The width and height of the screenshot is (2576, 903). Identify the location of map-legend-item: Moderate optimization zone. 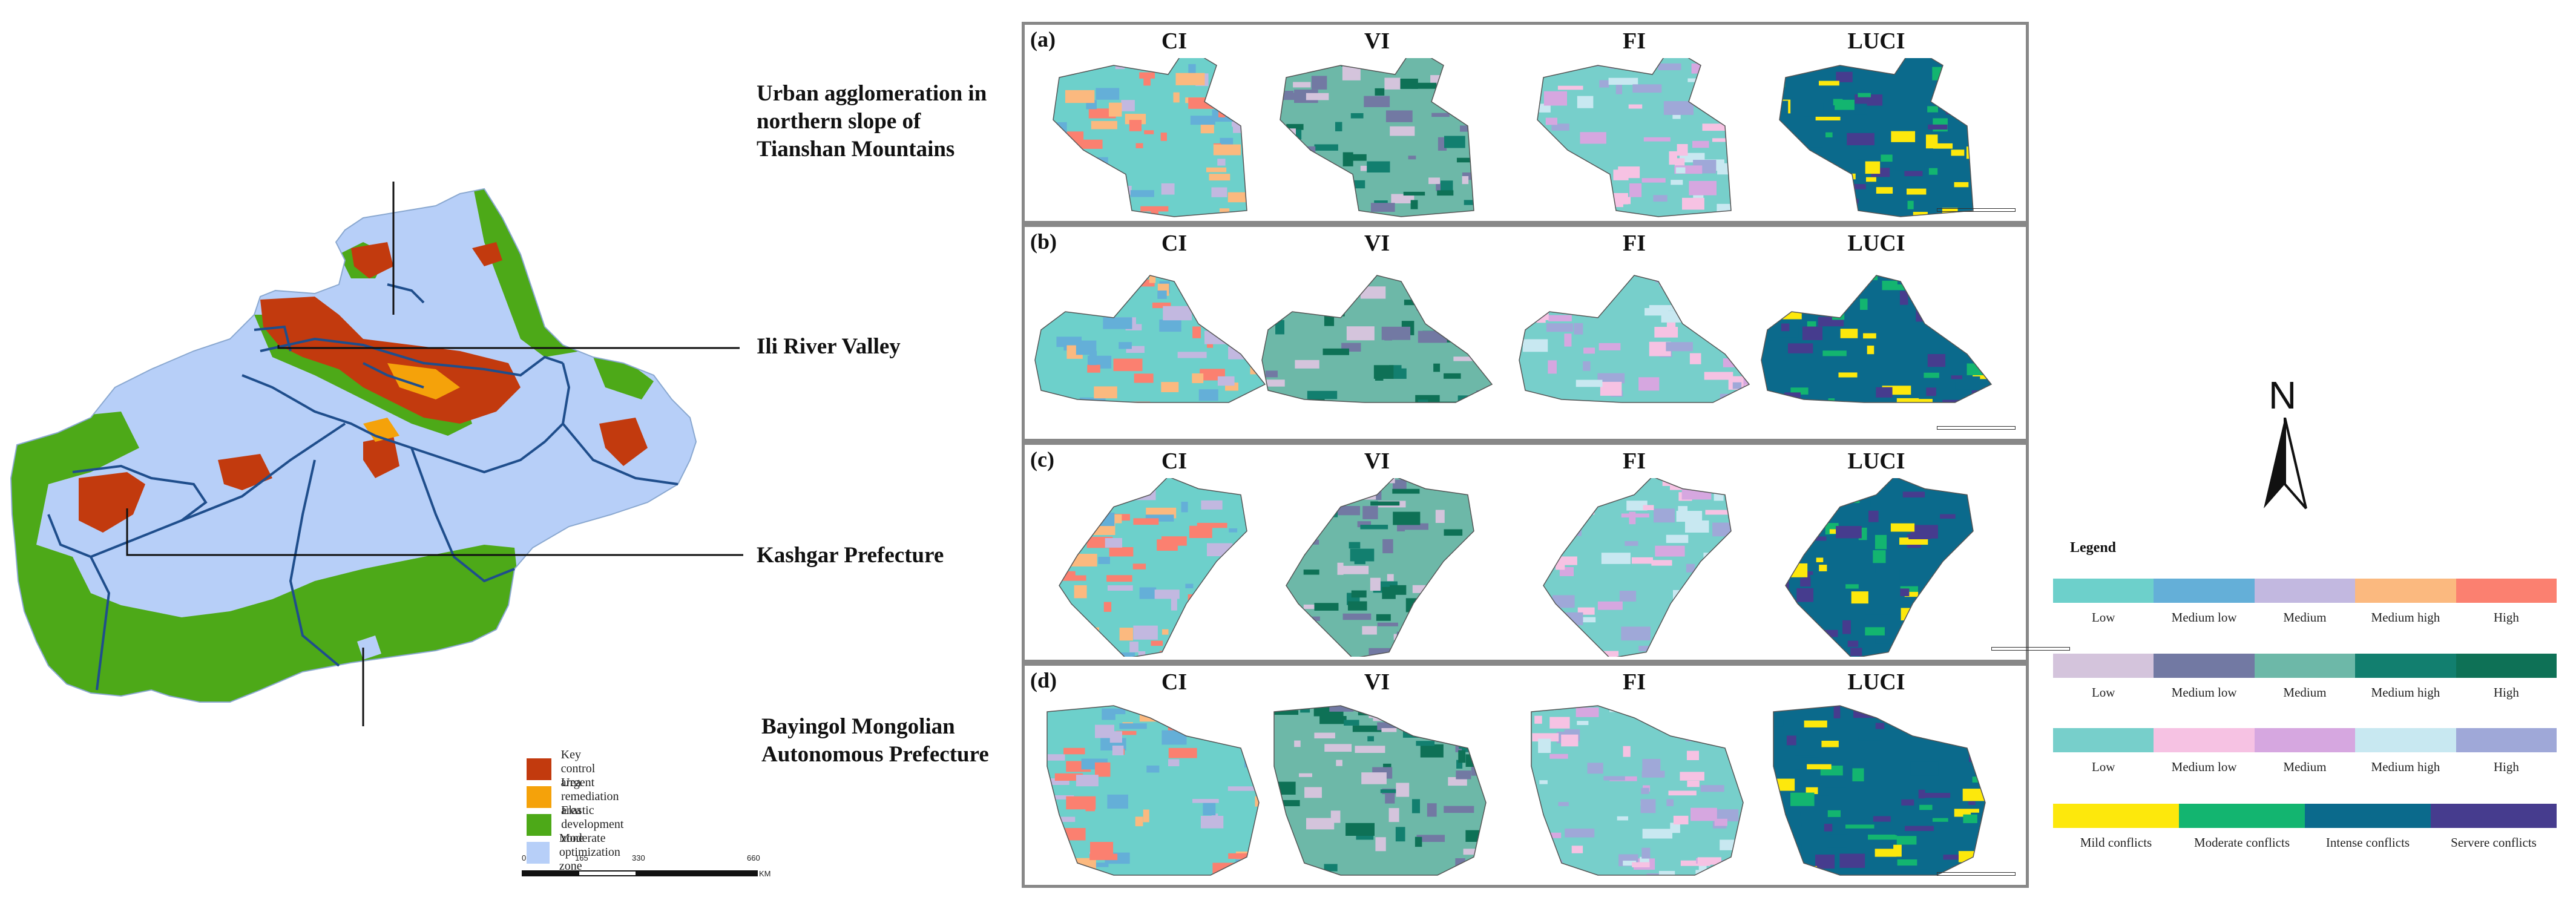
(582, 853).